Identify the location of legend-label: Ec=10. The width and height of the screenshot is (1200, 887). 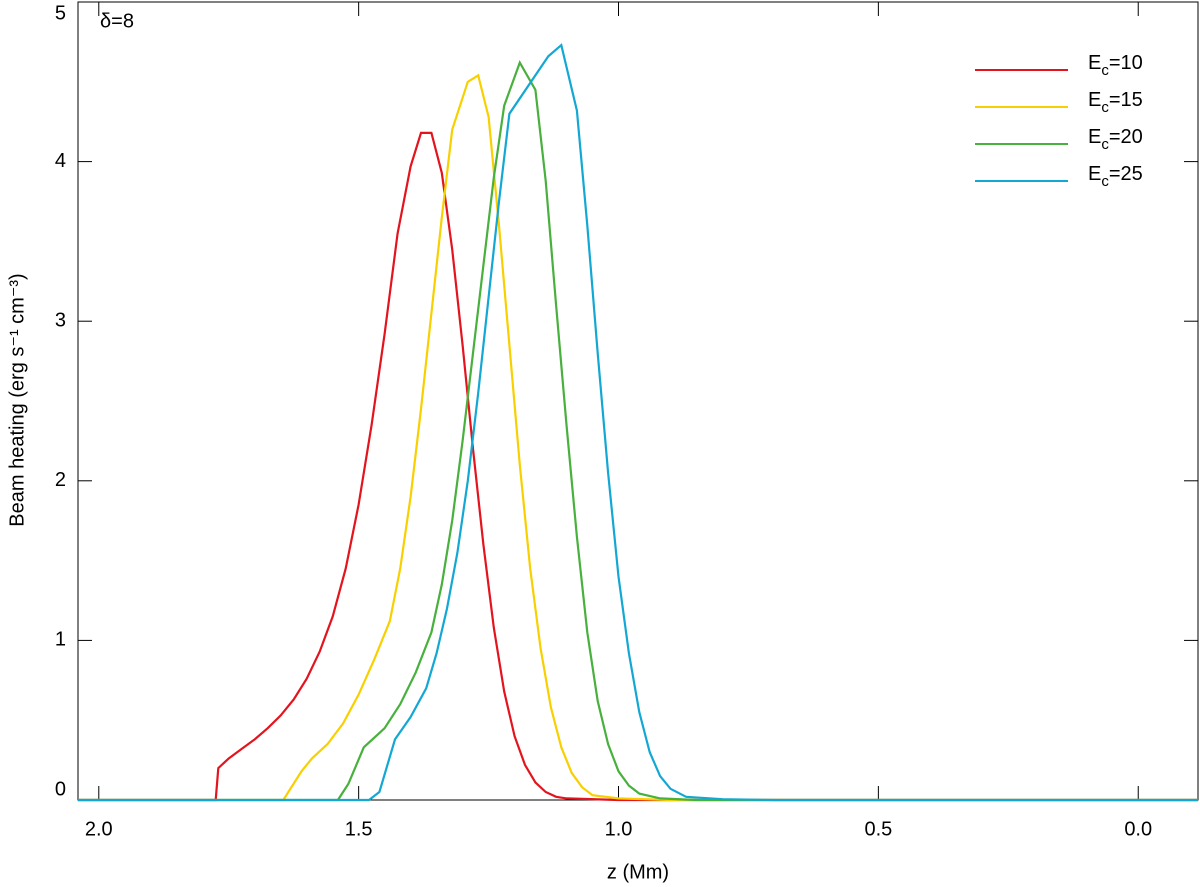
(1115, 65).